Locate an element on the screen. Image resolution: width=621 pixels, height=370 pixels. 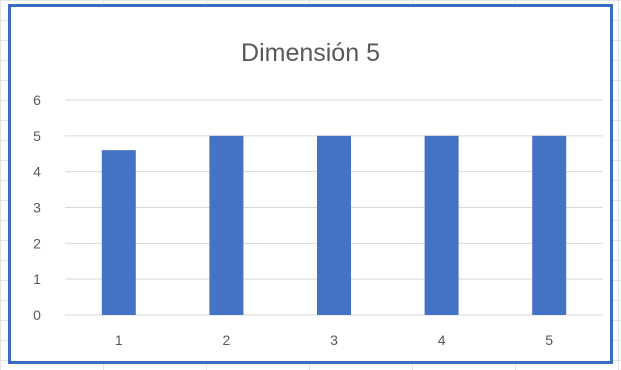
x-tick-label: 1 is located at coordinates (119, 340).